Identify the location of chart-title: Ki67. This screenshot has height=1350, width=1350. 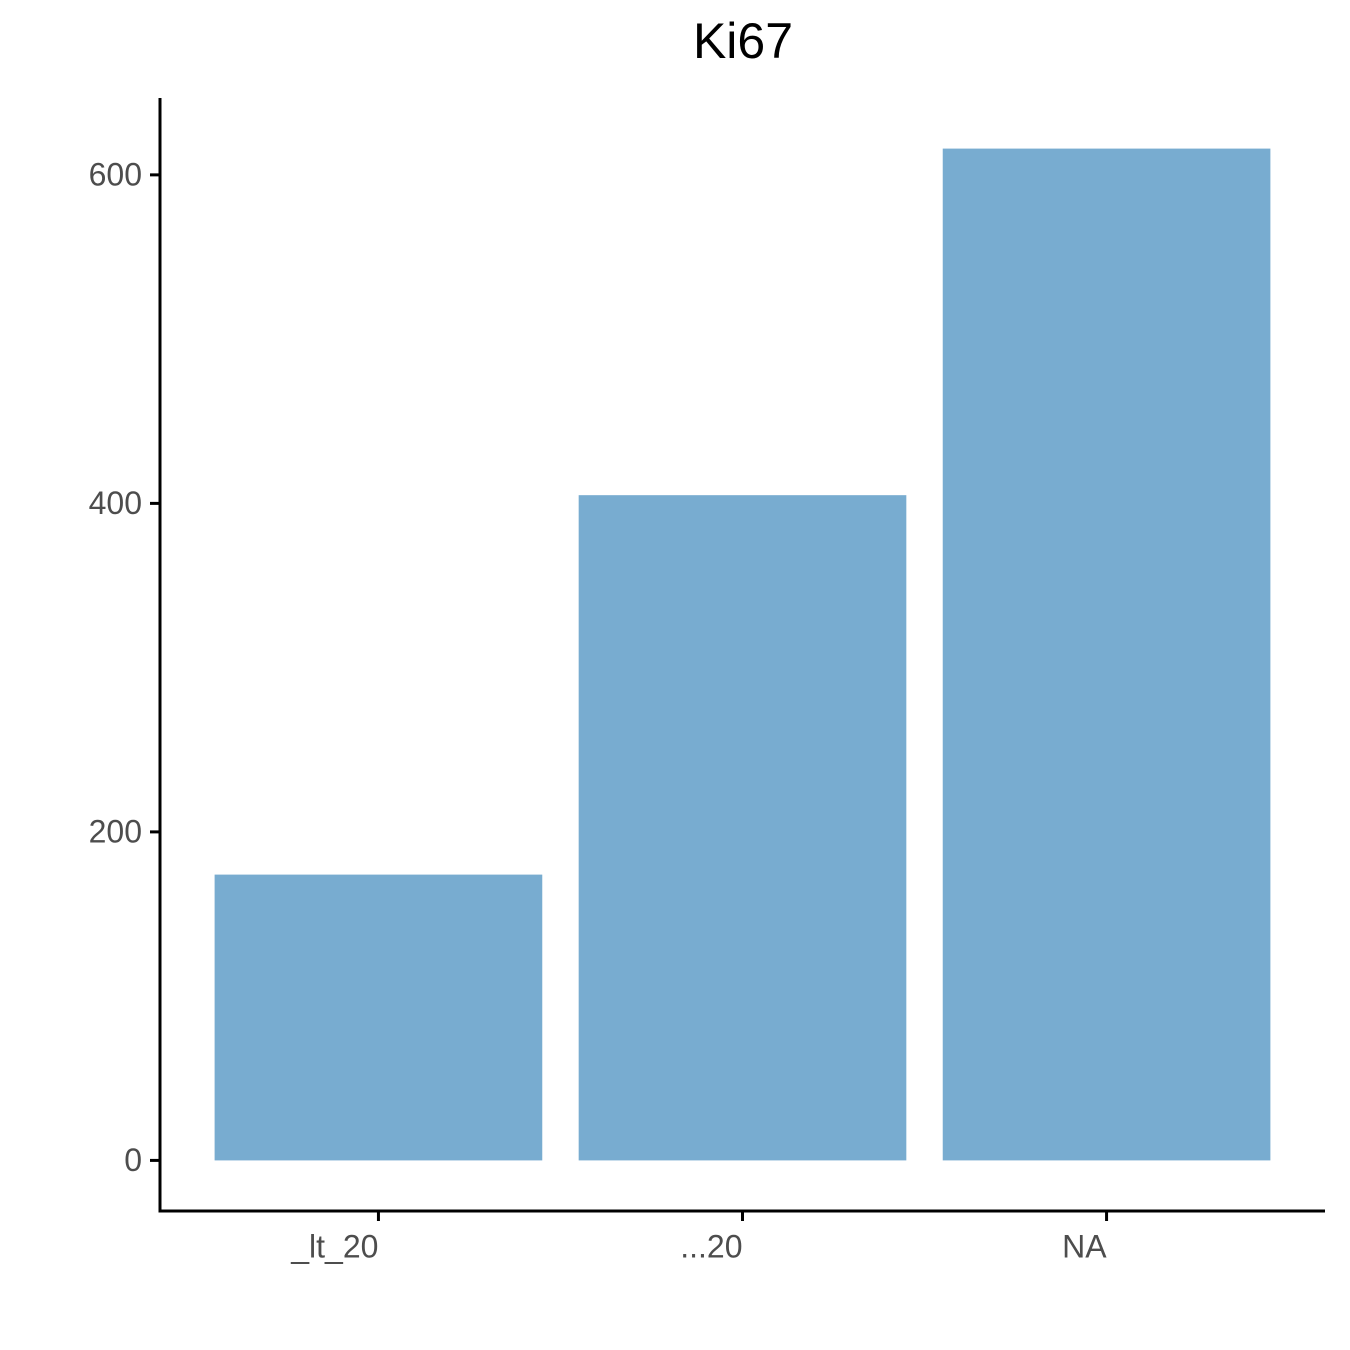
(743, 41).